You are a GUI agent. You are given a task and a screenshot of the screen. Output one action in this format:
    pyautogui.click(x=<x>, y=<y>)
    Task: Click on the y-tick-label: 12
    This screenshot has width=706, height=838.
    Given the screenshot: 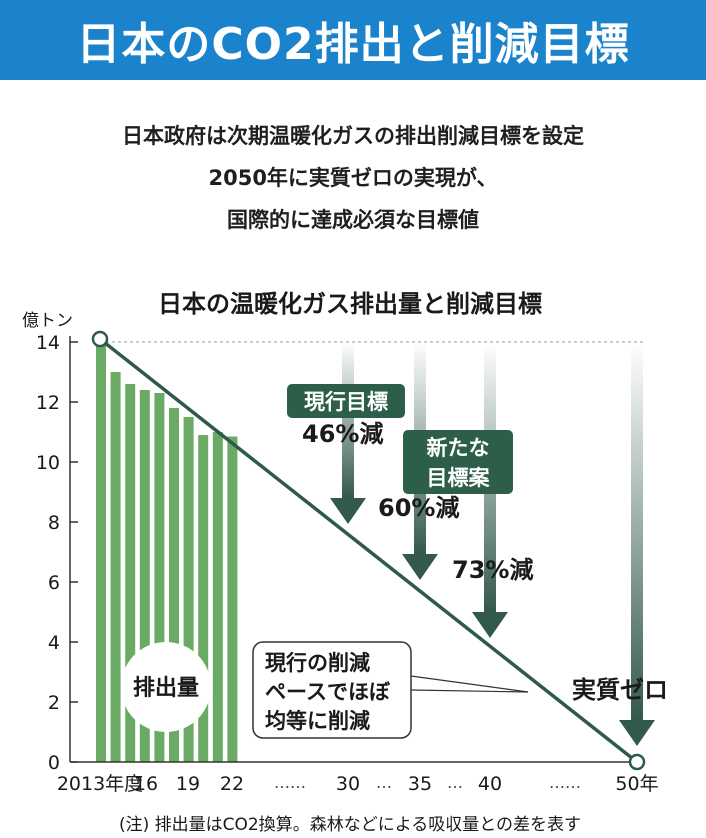 What is the action you would take?
    pyautogui.click(x=48, y=403)
    